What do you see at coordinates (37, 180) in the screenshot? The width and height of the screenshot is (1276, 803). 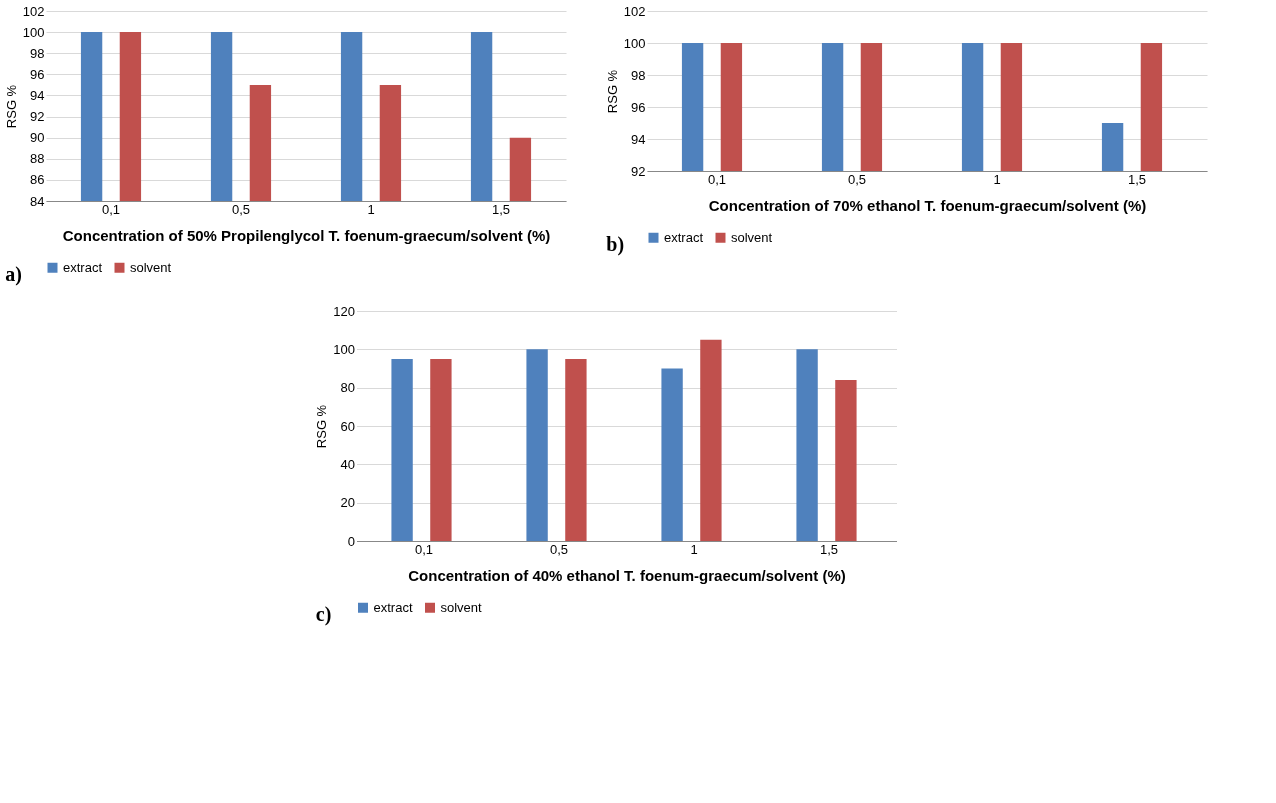 I see `y-tick-label: 86` at bounding box center [37, 180].